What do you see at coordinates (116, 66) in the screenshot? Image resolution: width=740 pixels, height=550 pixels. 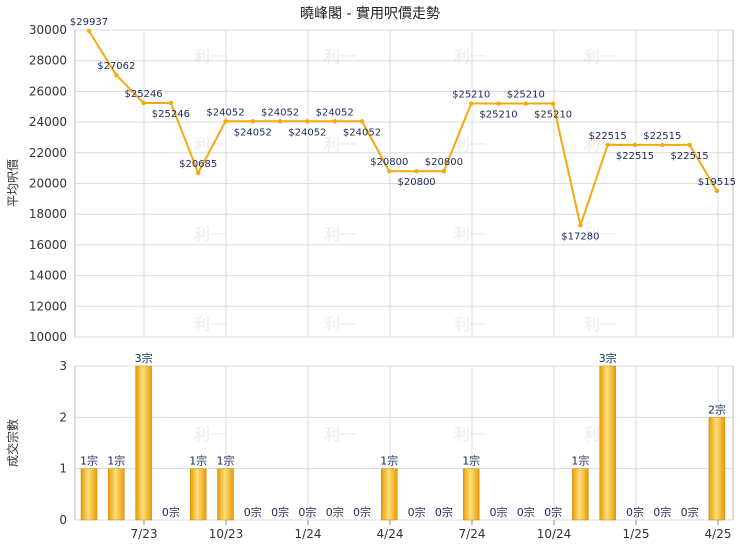 I see `price-data-label: $27062` at bounding box center [116, 66].